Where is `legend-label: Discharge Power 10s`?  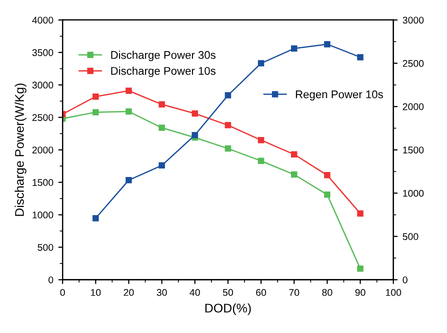 legend-label: Discharge Power 10s is located at coordinates (163, 72).